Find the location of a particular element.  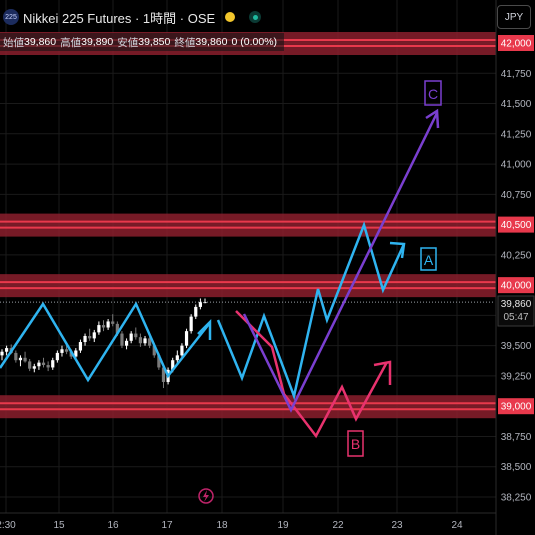

high-label: 高値 is located at coordinates (71, 42).